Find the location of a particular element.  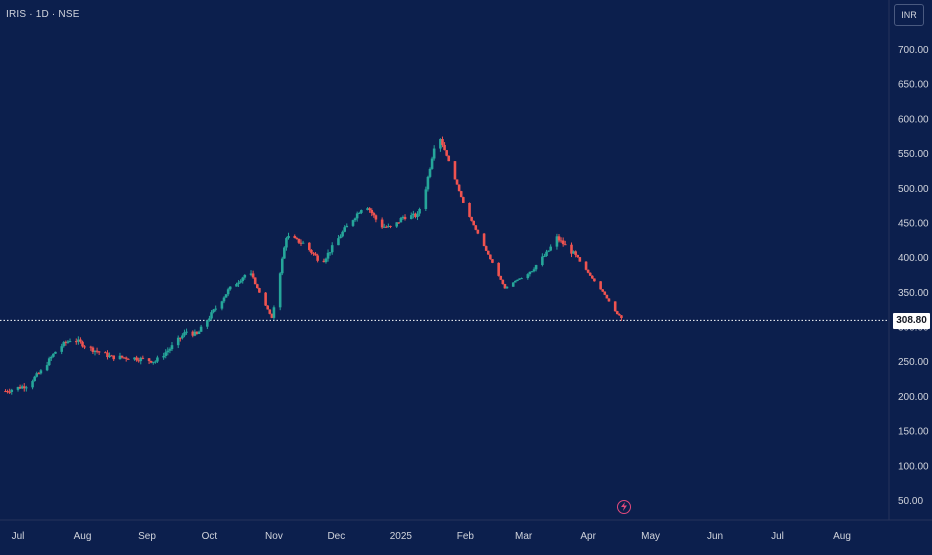

x-tick-label: Mar is located at coordinates (524, 536).